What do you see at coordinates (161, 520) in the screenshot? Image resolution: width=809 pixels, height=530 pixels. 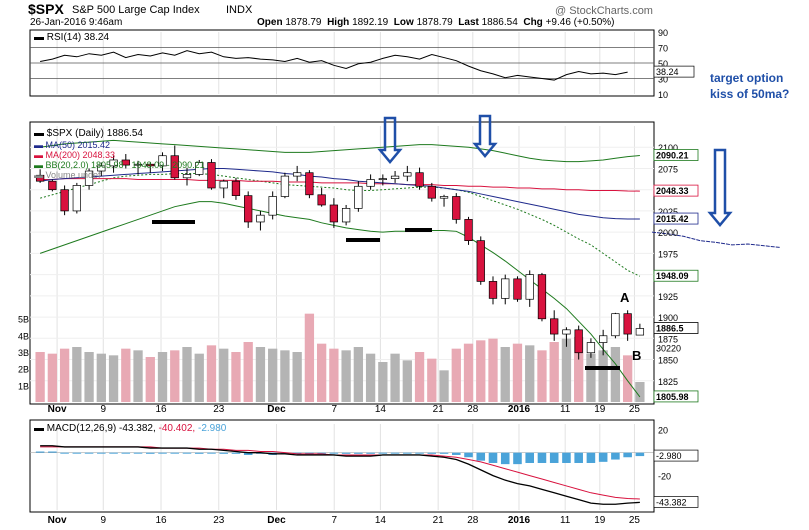 I see `macd-x-tick-label: 16` at bounding box center [161, 520].